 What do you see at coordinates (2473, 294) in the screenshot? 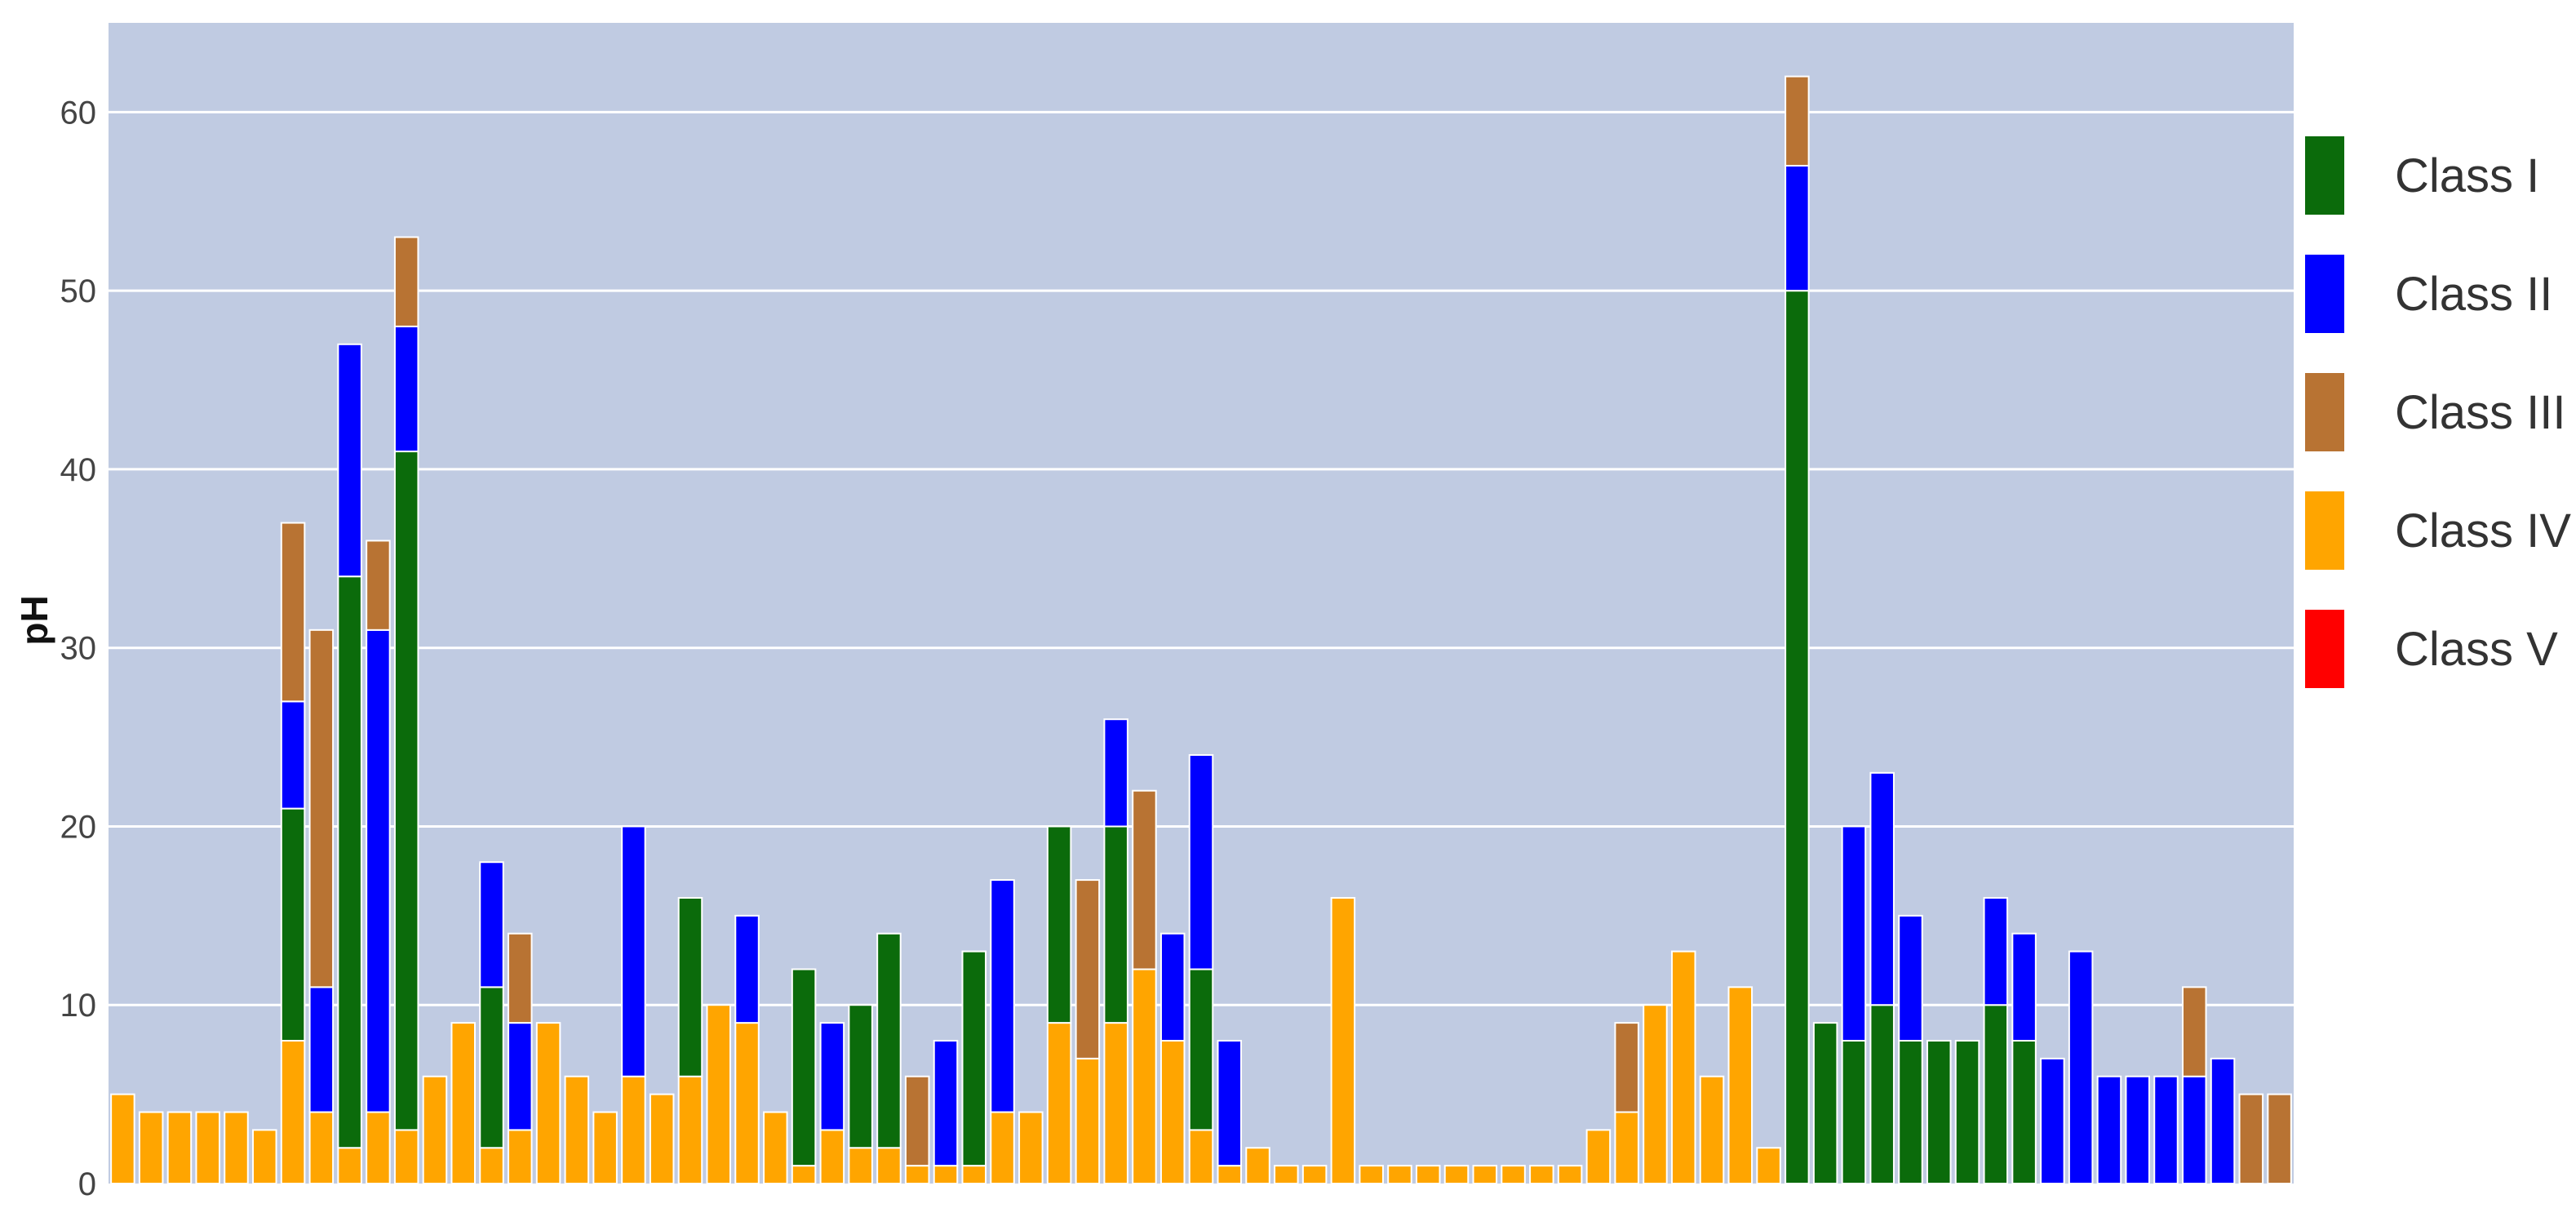
I see `legend-label: Class II` at bounding box center [2473, 294].